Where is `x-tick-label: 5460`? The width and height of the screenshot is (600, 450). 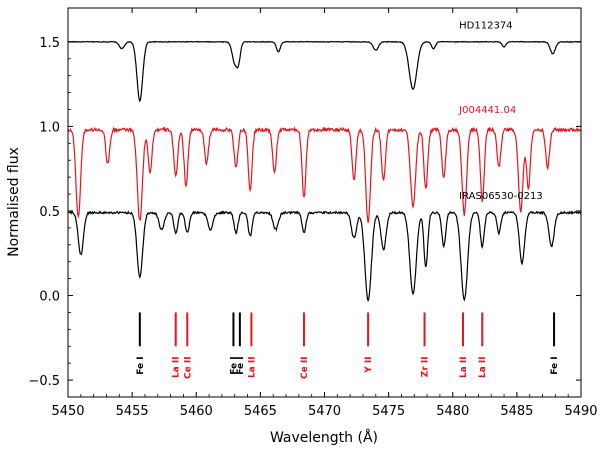
x-tick-label: 5460 is located at coordinates (196, 411).